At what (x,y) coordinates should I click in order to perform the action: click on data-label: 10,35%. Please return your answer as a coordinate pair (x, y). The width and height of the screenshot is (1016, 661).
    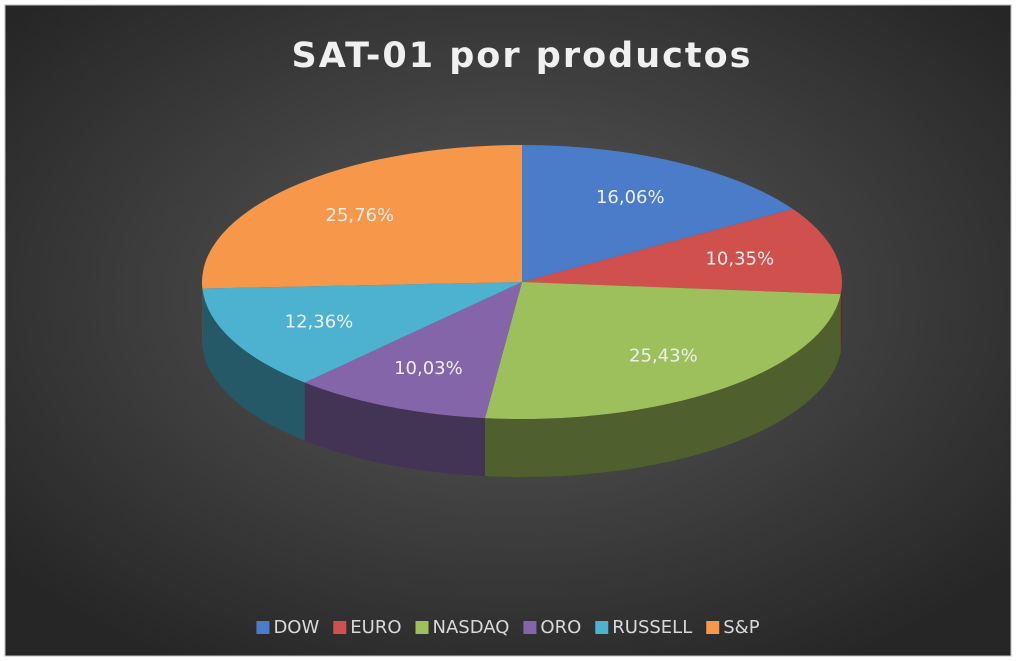
    Looking at the image, I should click on (739, 259).